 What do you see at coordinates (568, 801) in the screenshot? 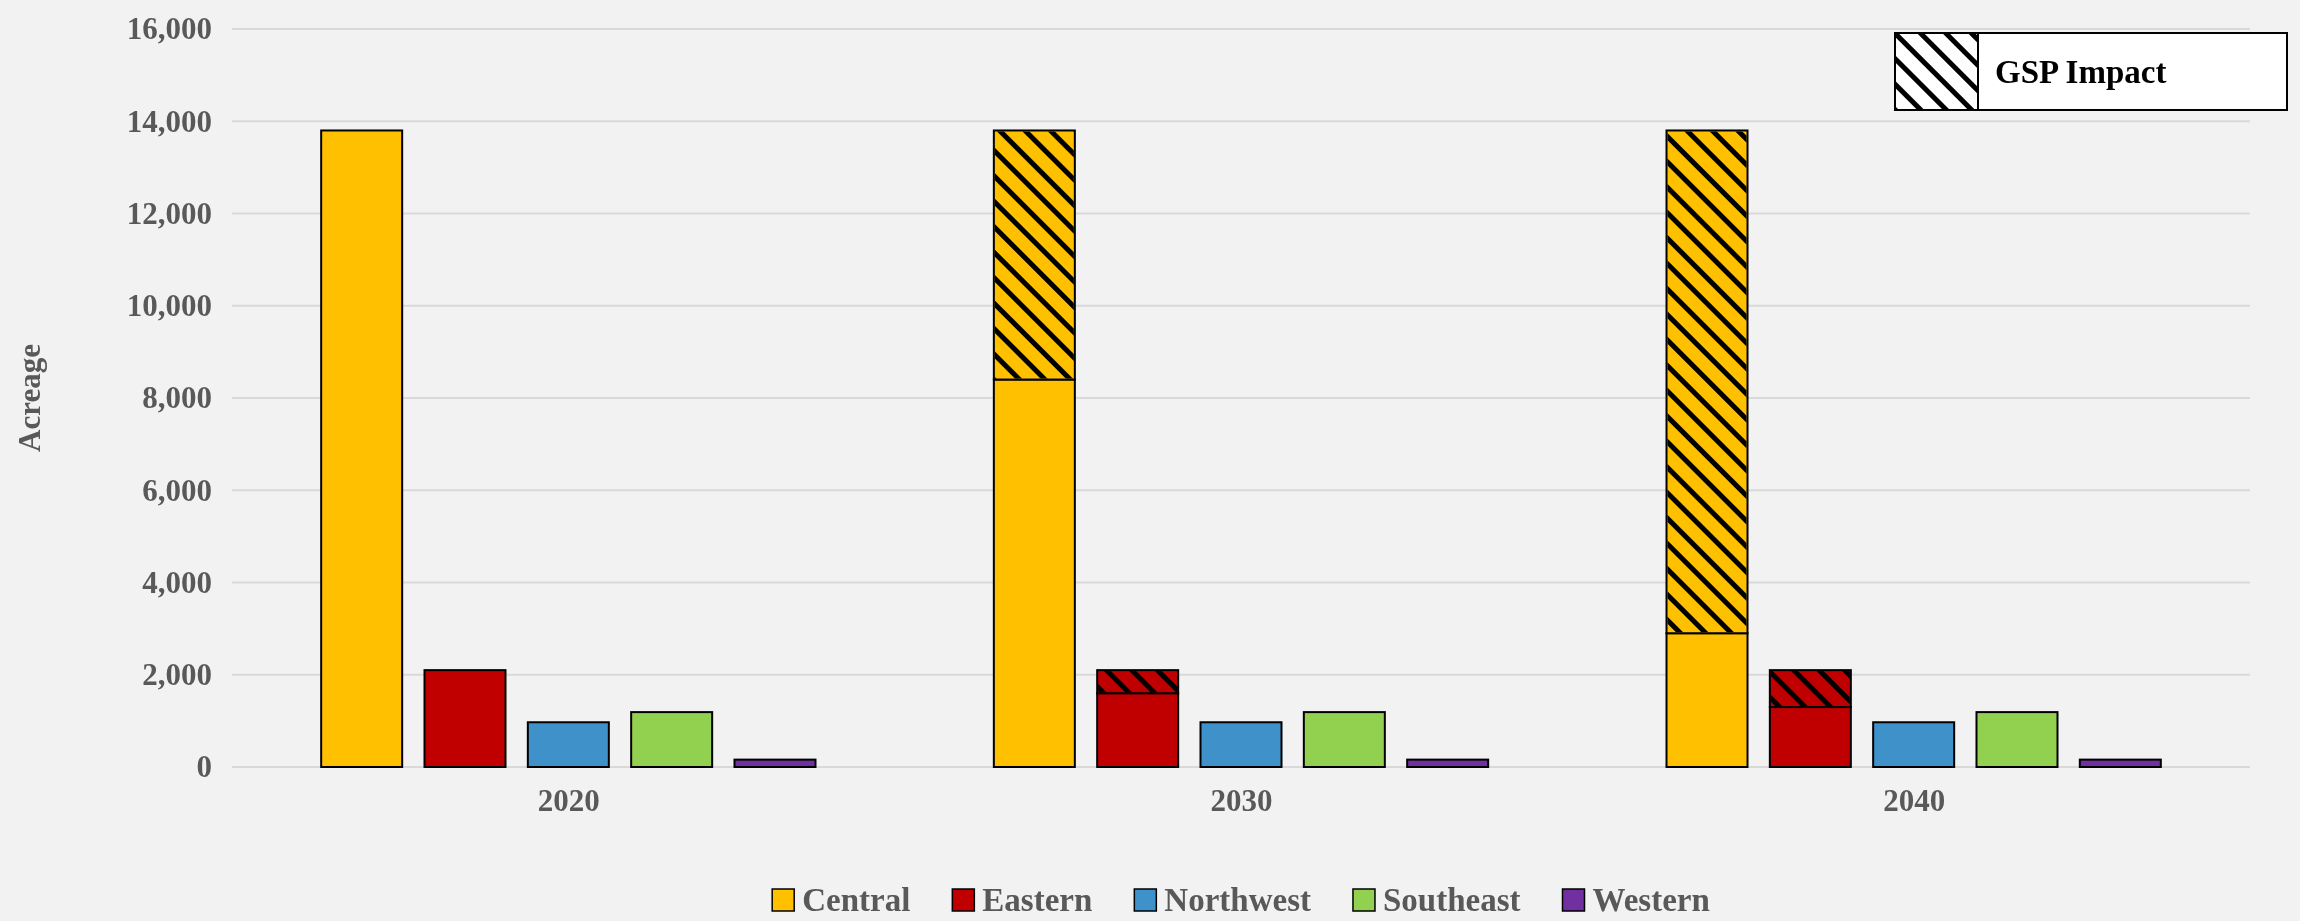
I see `x-tick-label: 2020` at bounding box center [568, 801].